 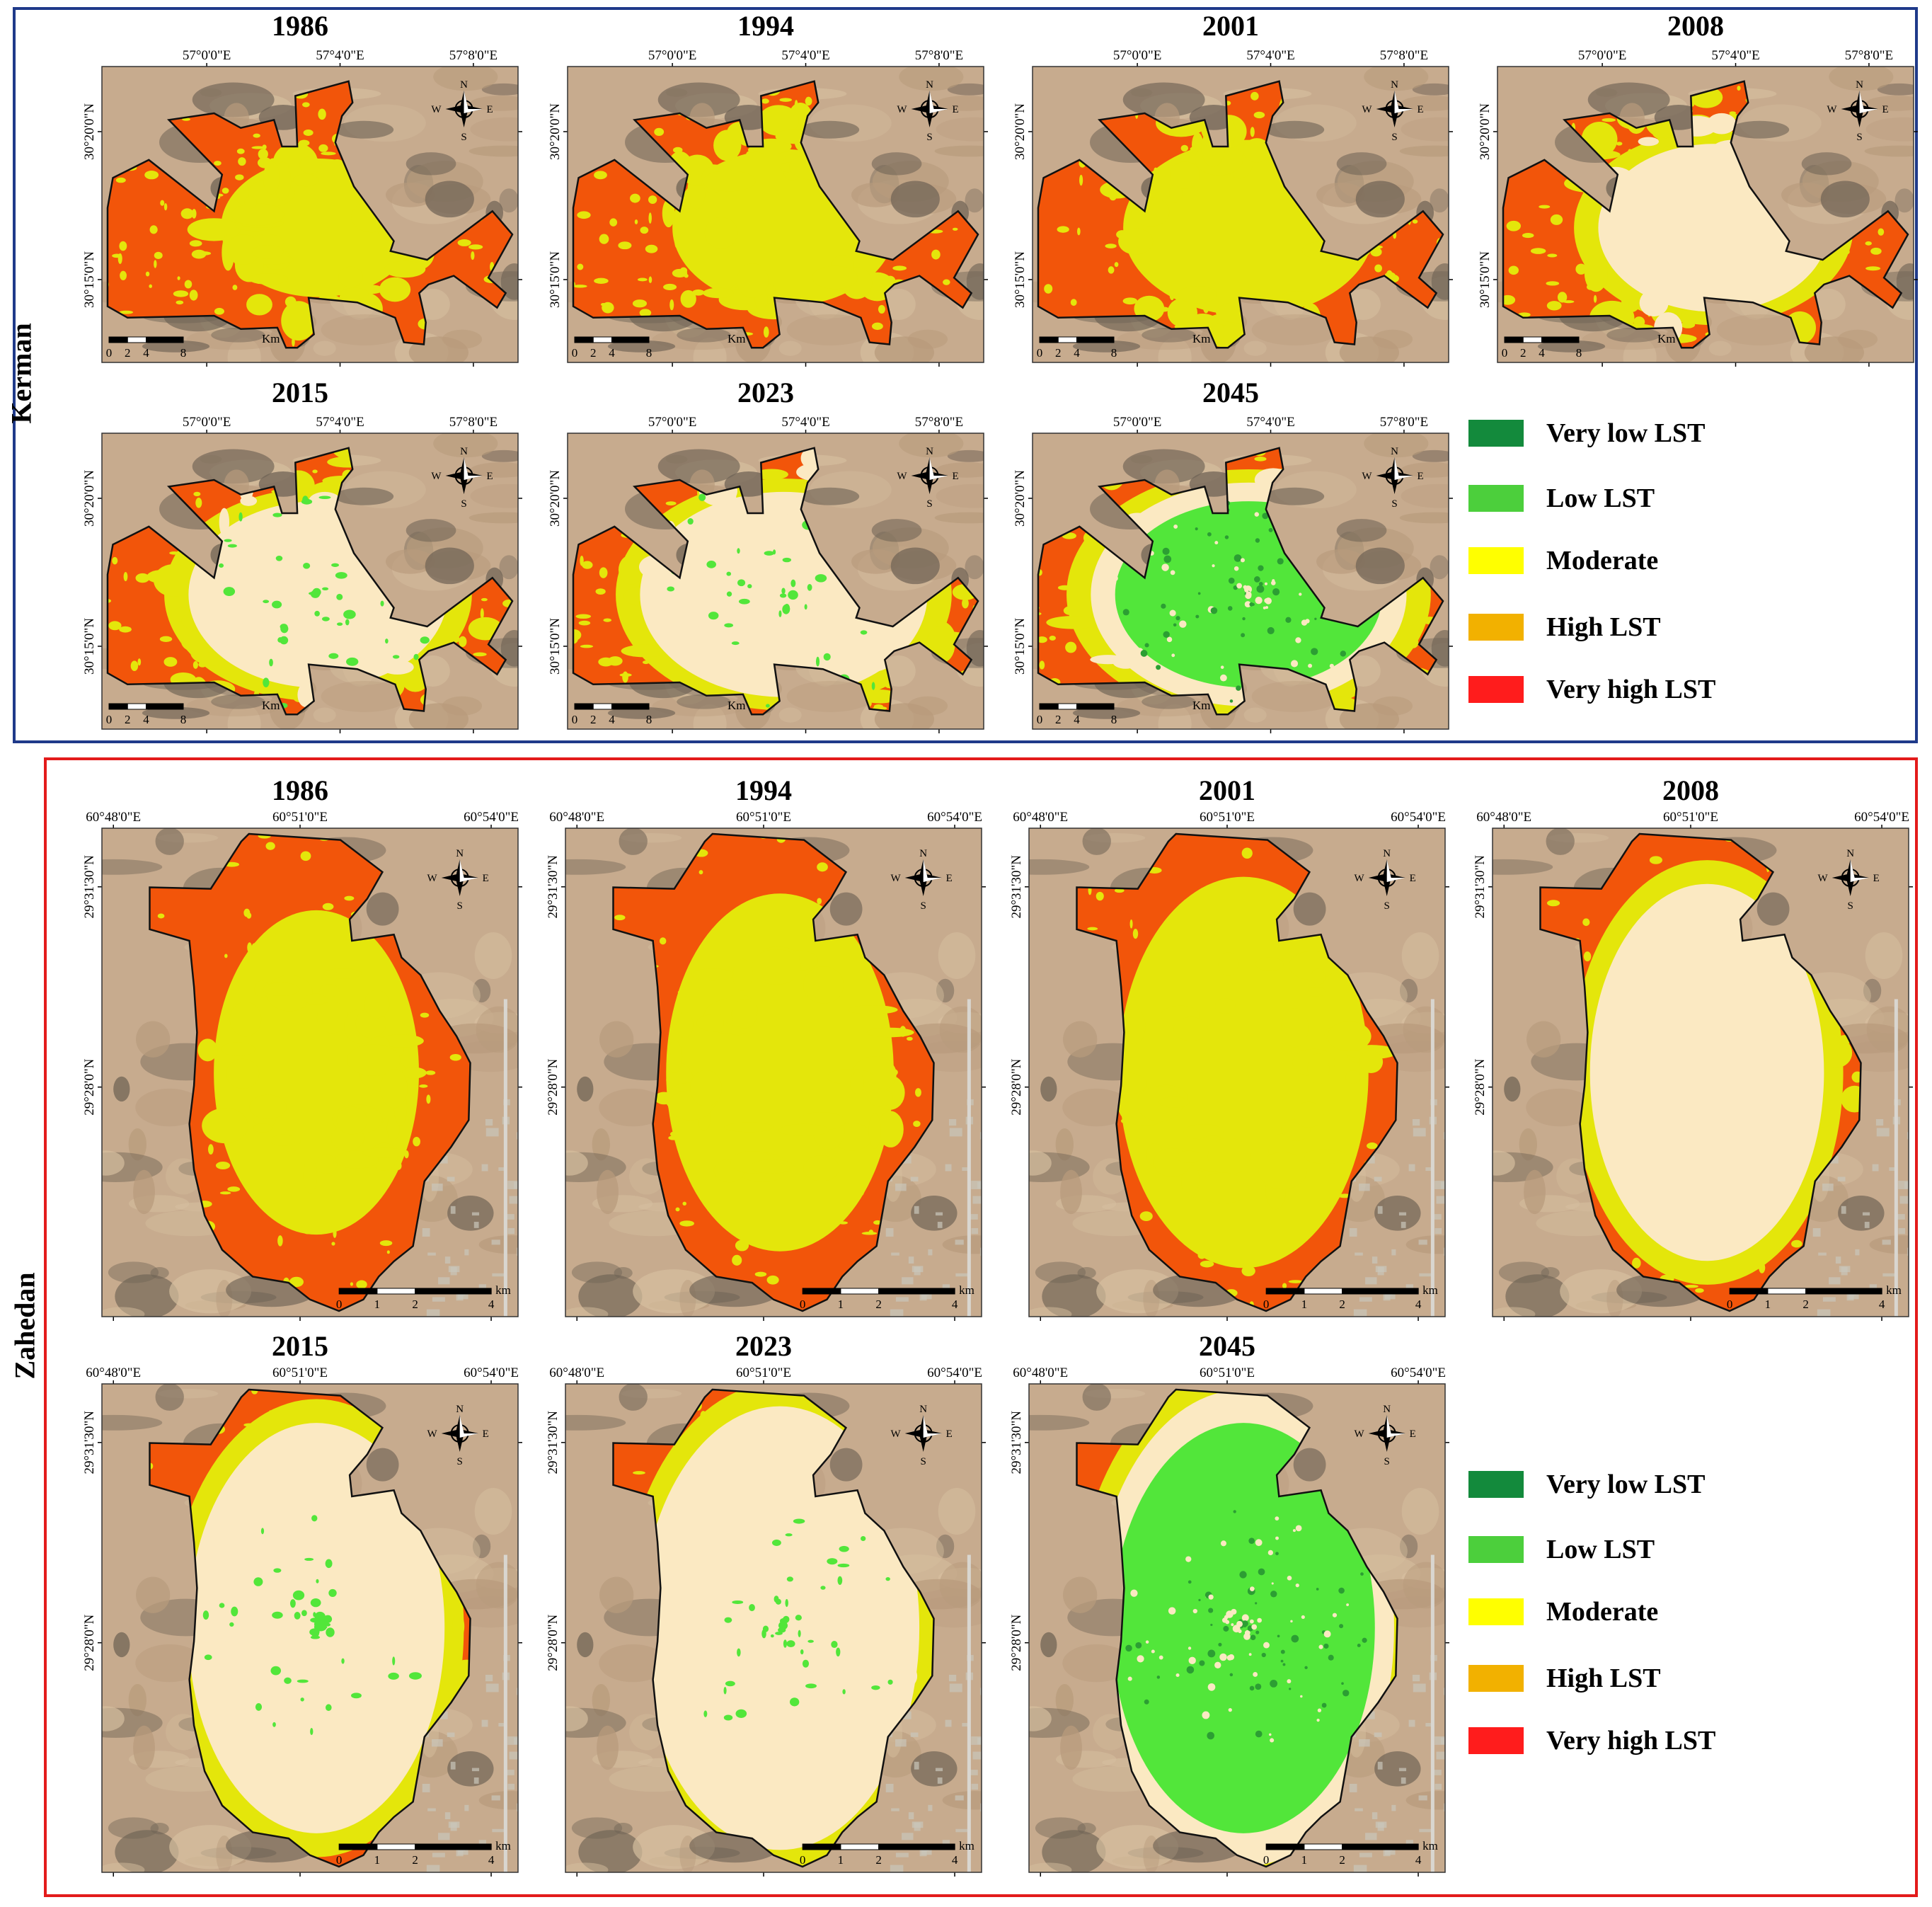 I want to click on longitude-tick-label: 60°54'0"E, so click(x=954, y=817).